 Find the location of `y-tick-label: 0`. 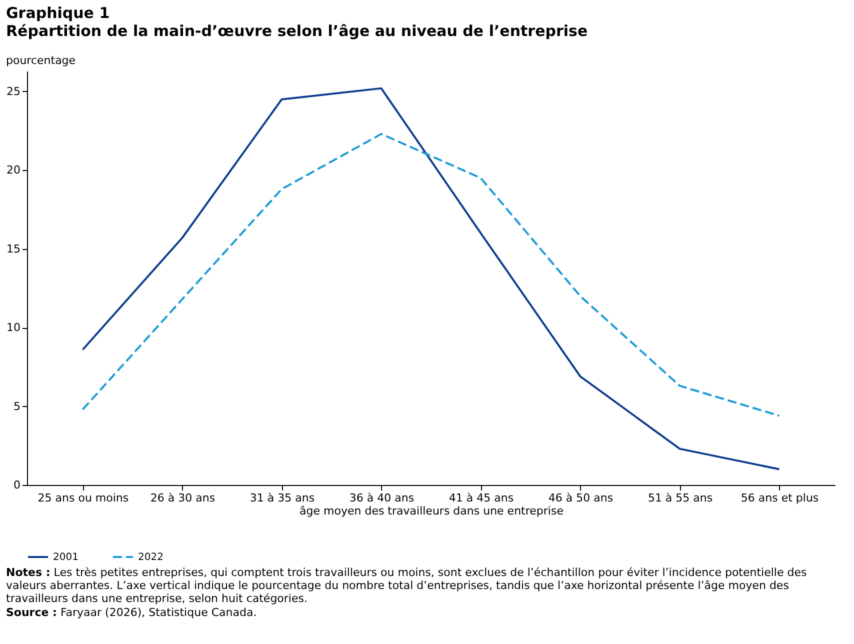

y-tick-label: 0 is located at coordinates (17, 485).